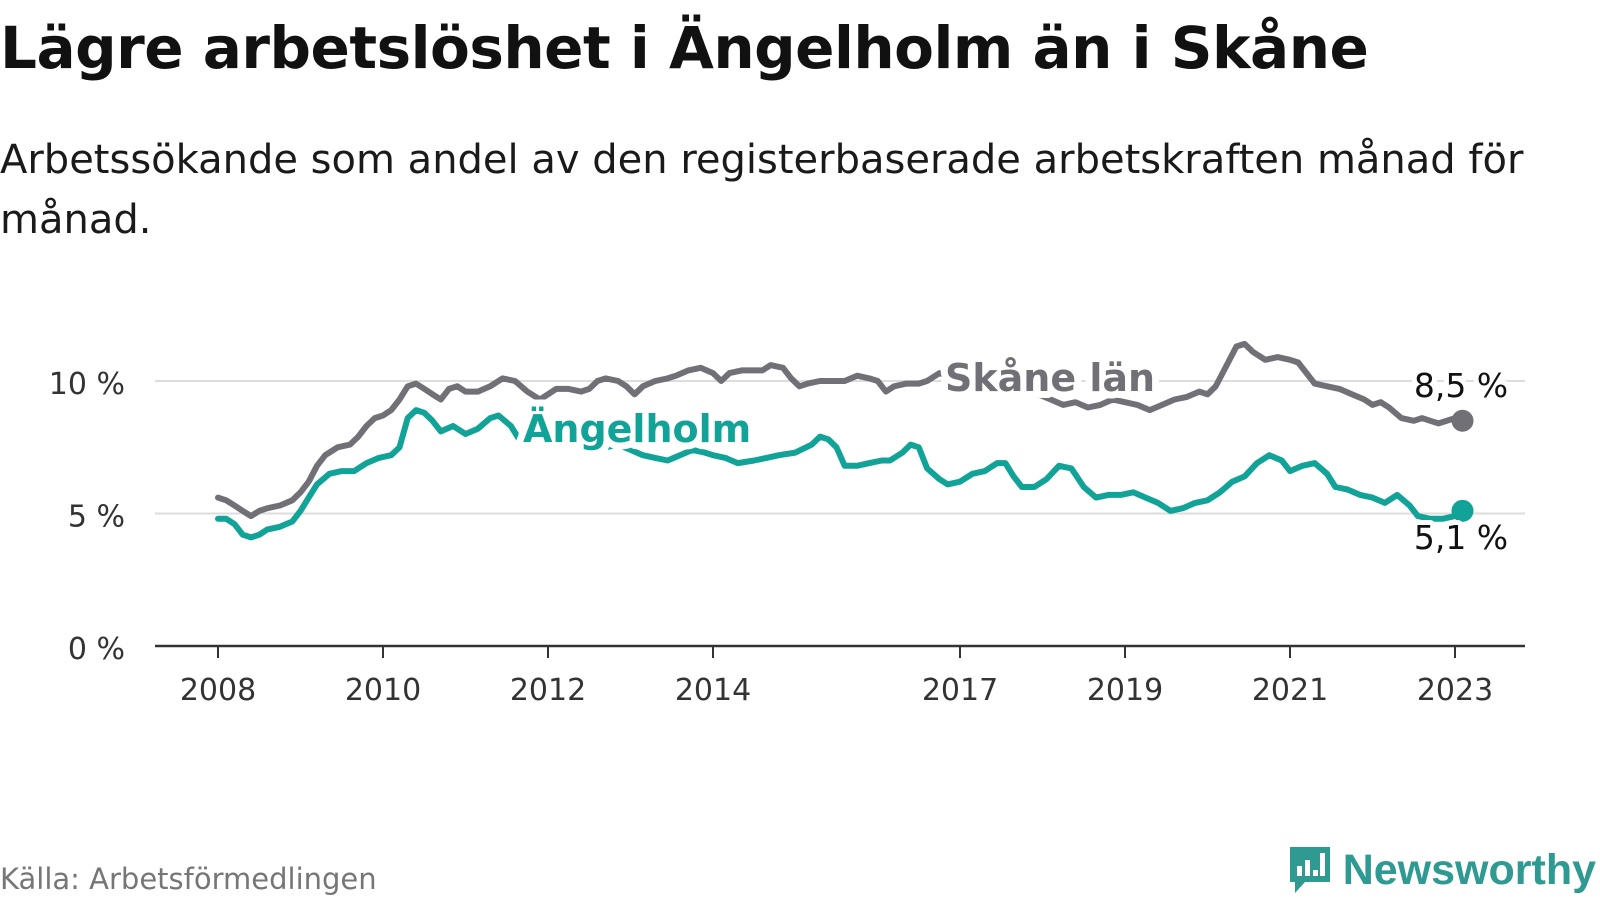 This screenshot has height=900, width=1600. I want to click on angelholm-end-value-label-halo: 5,1 %, so click(1461, 537).